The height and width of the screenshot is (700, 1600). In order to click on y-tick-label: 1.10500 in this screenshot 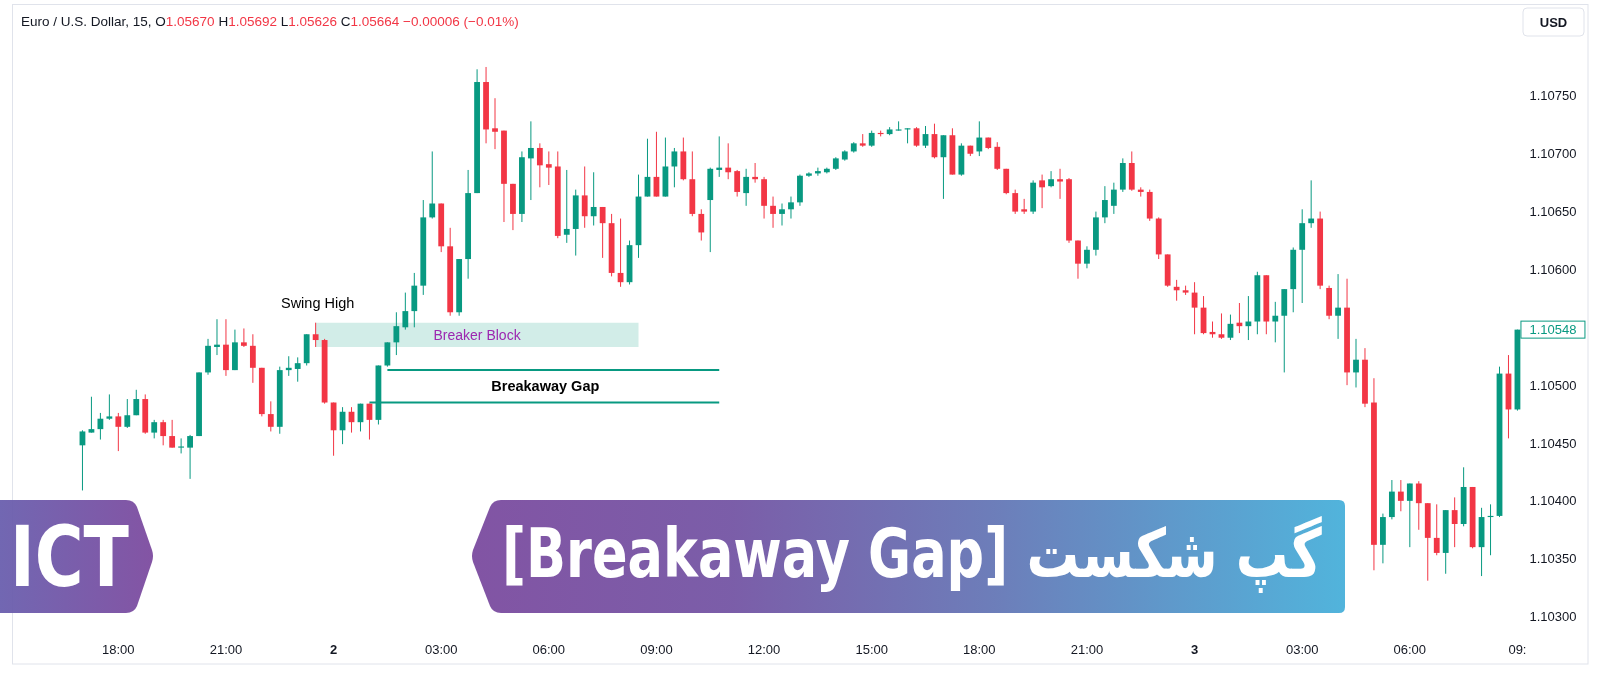, I will do `click(1553, 385)`.